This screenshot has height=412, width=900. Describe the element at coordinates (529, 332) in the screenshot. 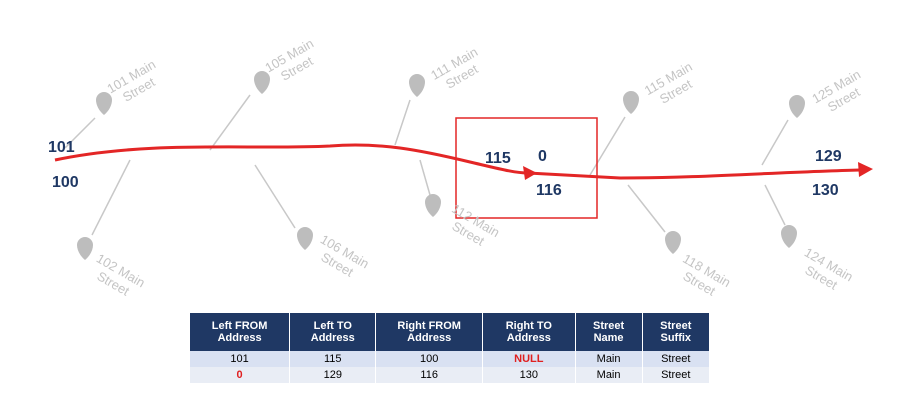

I see `header-cell: Right TO Address` at that location.